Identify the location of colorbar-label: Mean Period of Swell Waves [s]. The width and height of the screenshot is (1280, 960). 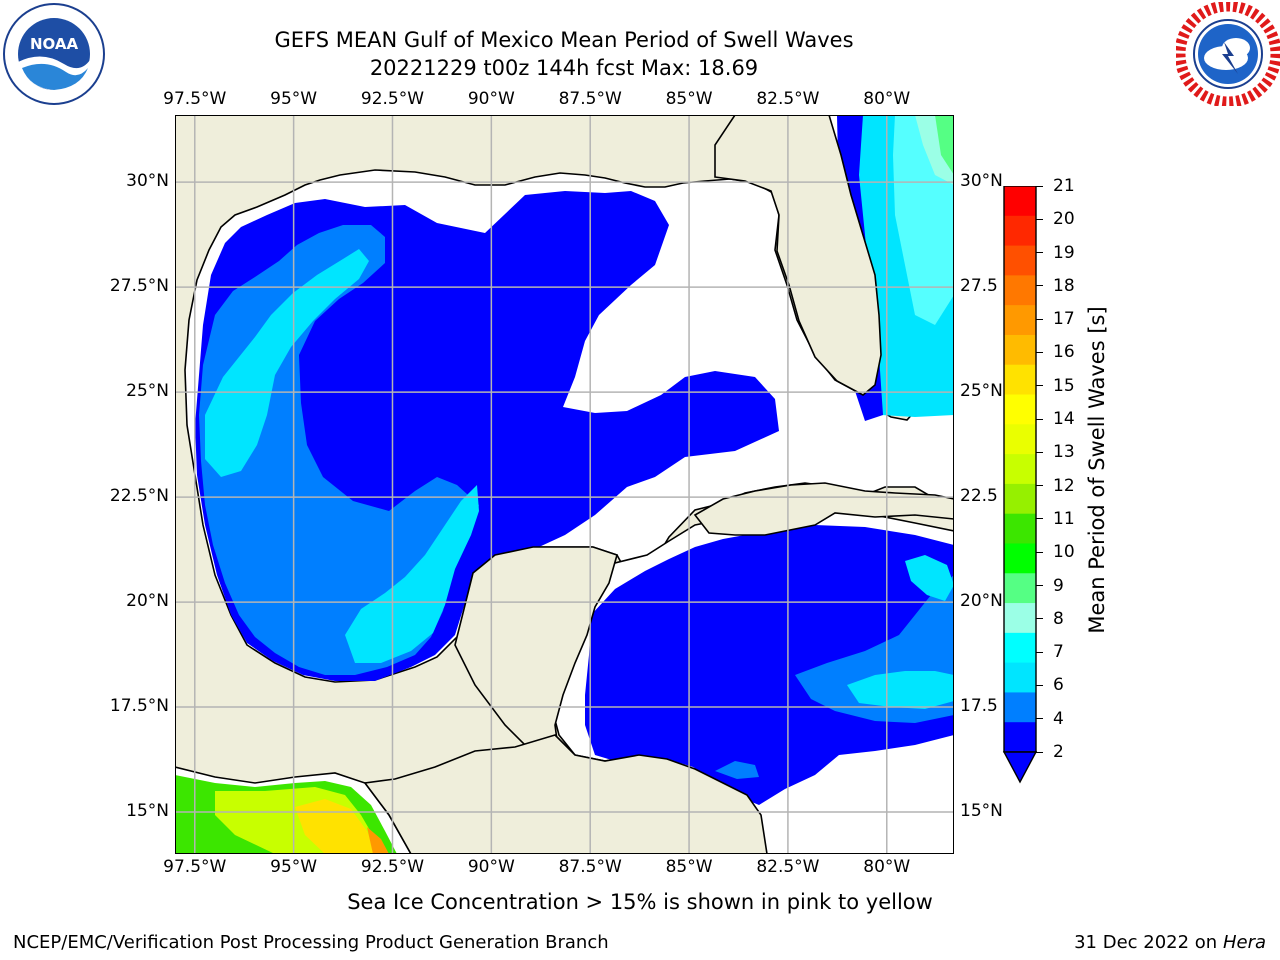
(1097, 470).